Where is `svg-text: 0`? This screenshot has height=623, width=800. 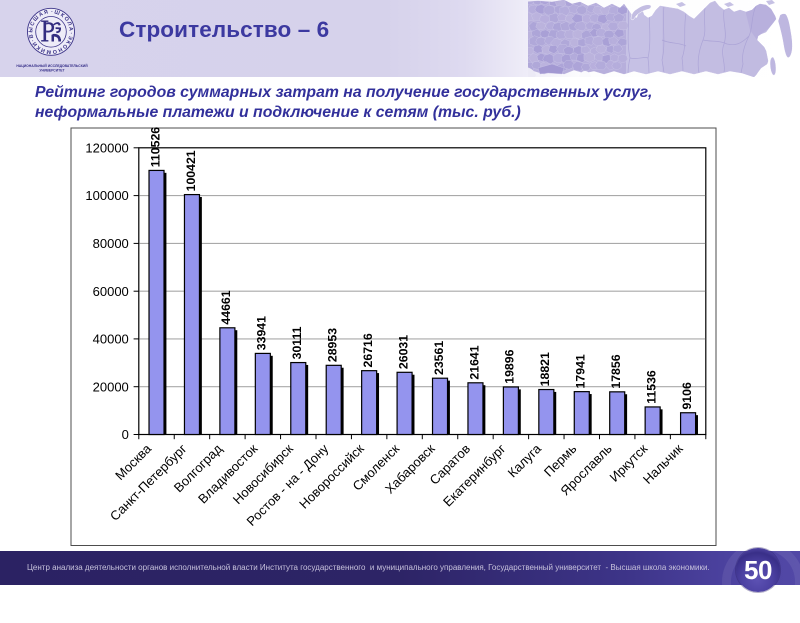
svg-text: 0 is located at coordinates (125, 434).